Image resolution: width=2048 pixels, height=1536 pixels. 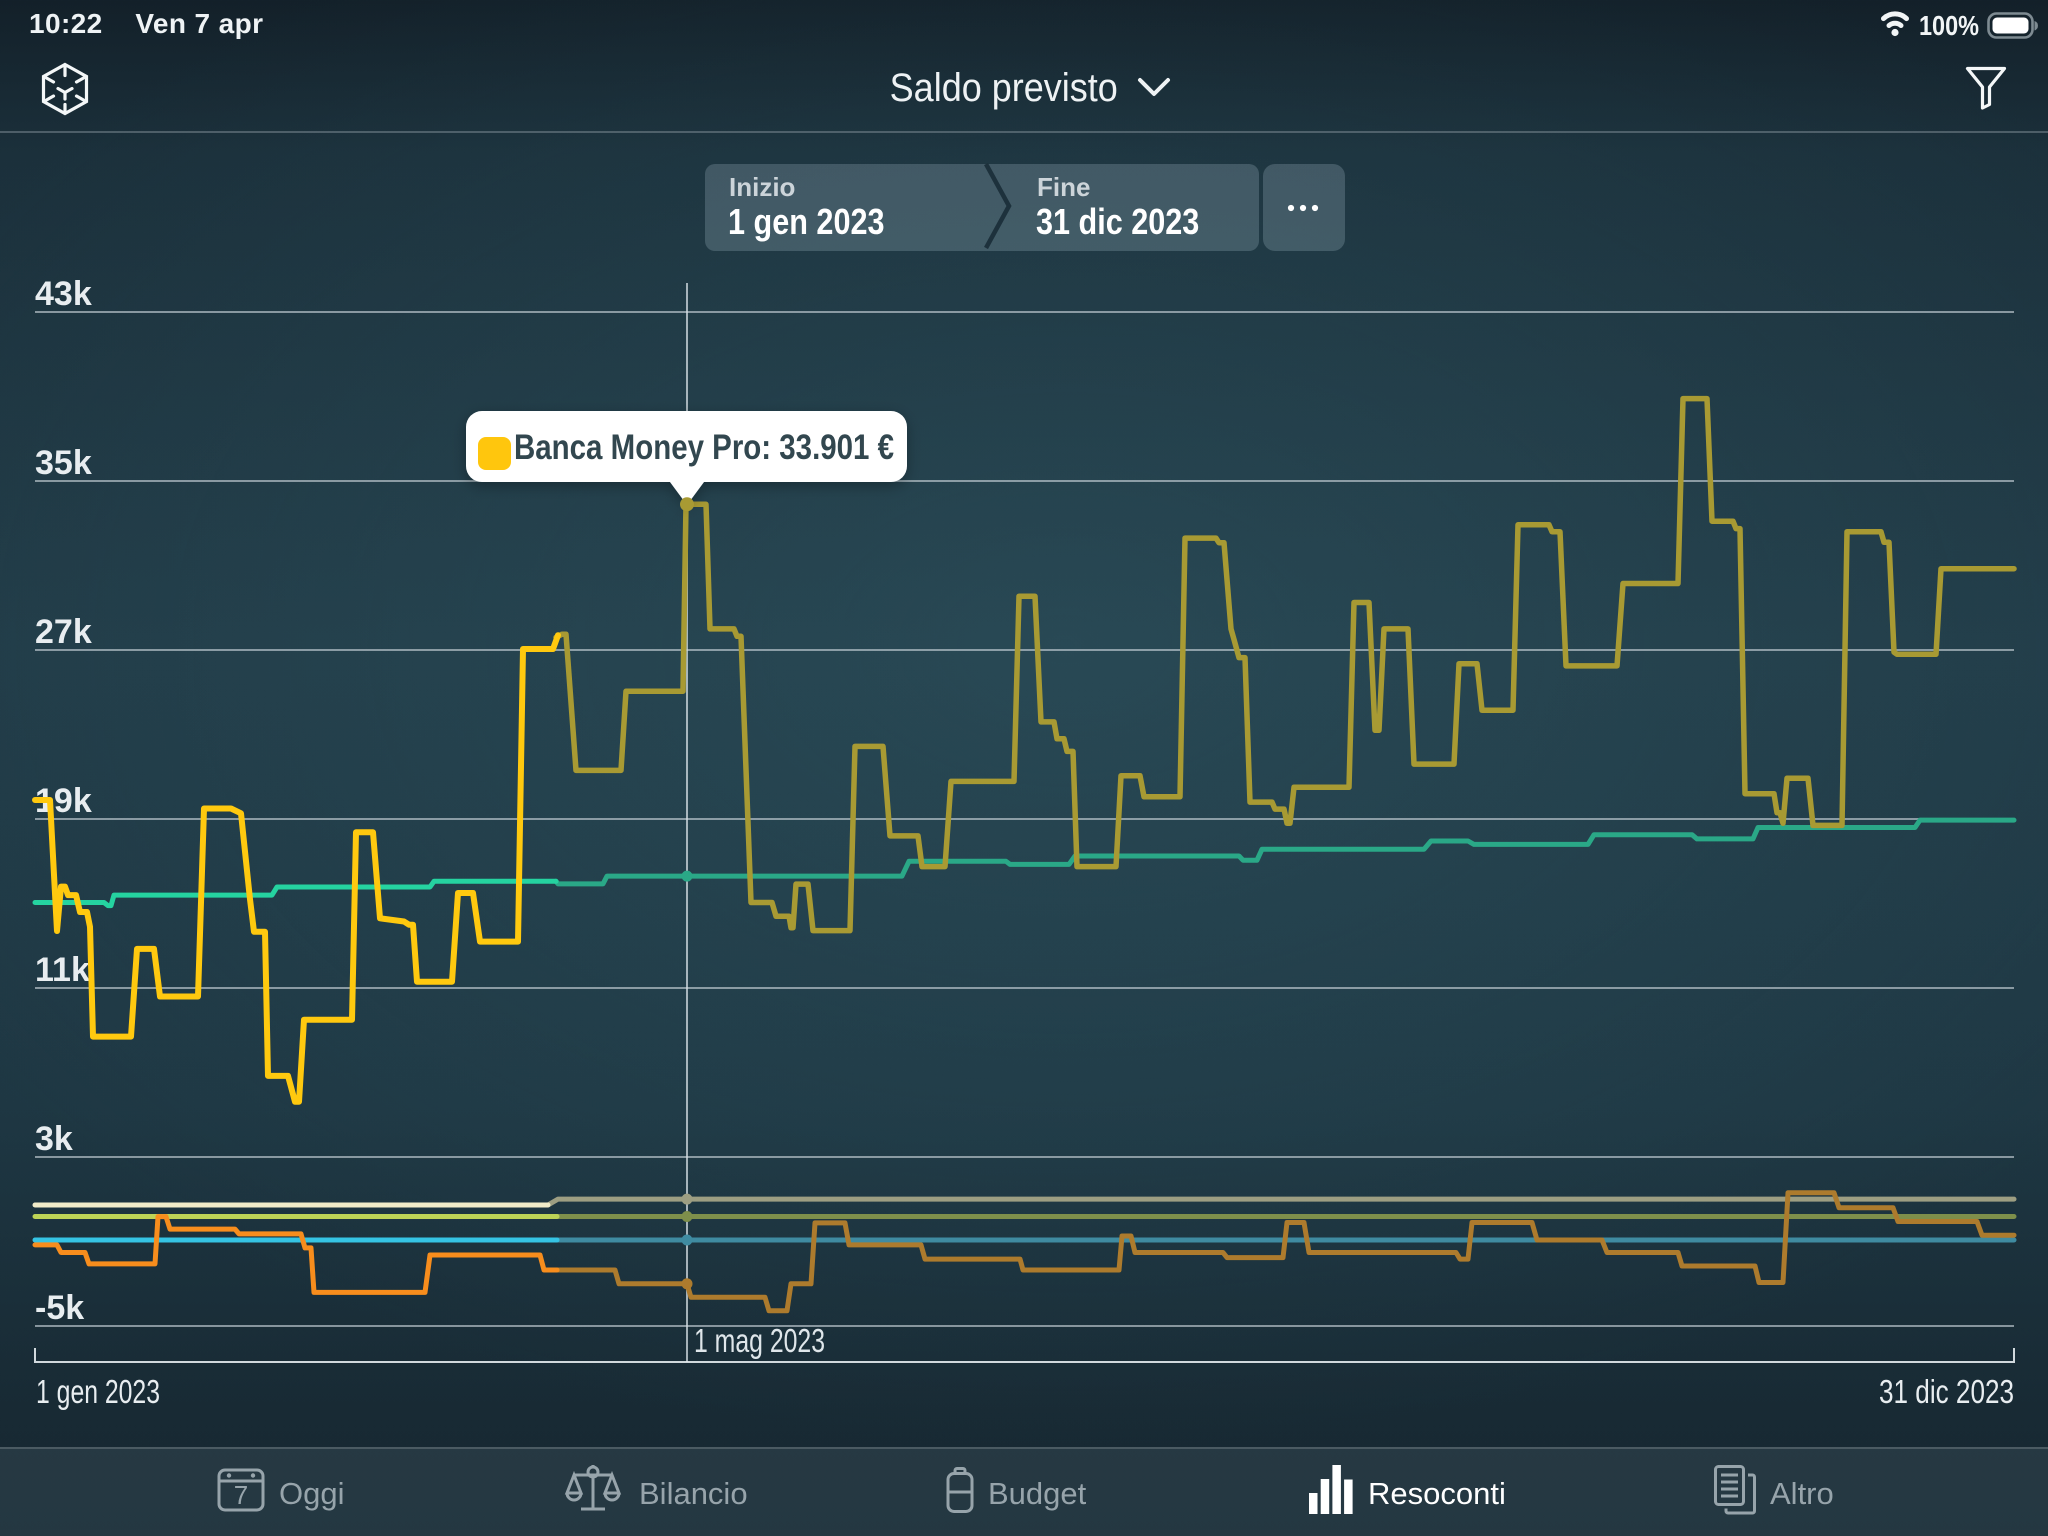 What do you see at coordinates (98, 1391) in the screenshot?
I see `svg-text: 1 gen 2023` at bounding box center [98, 1391].